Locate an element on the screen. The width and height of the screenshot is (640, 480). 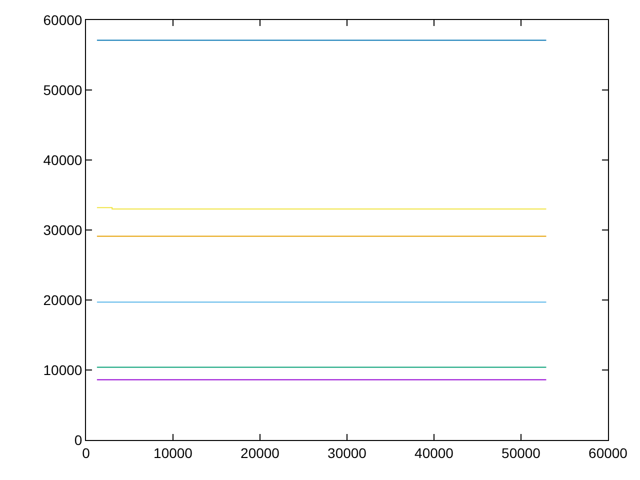
x-tick-label: 60000 is located at coordinates (608, 452).